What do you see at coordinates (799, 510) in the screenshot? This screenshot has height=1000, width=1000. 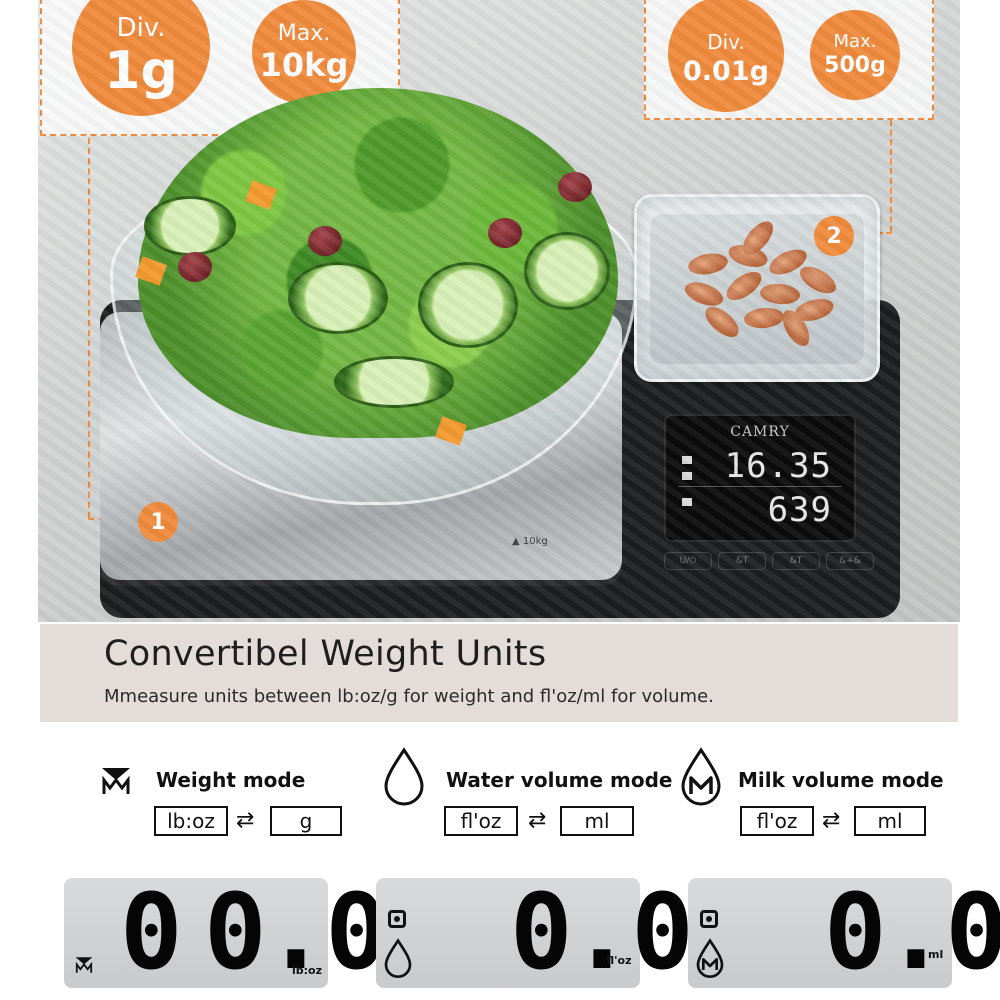 I see `display-reading-large: 639` at bounding box center [799, 510].